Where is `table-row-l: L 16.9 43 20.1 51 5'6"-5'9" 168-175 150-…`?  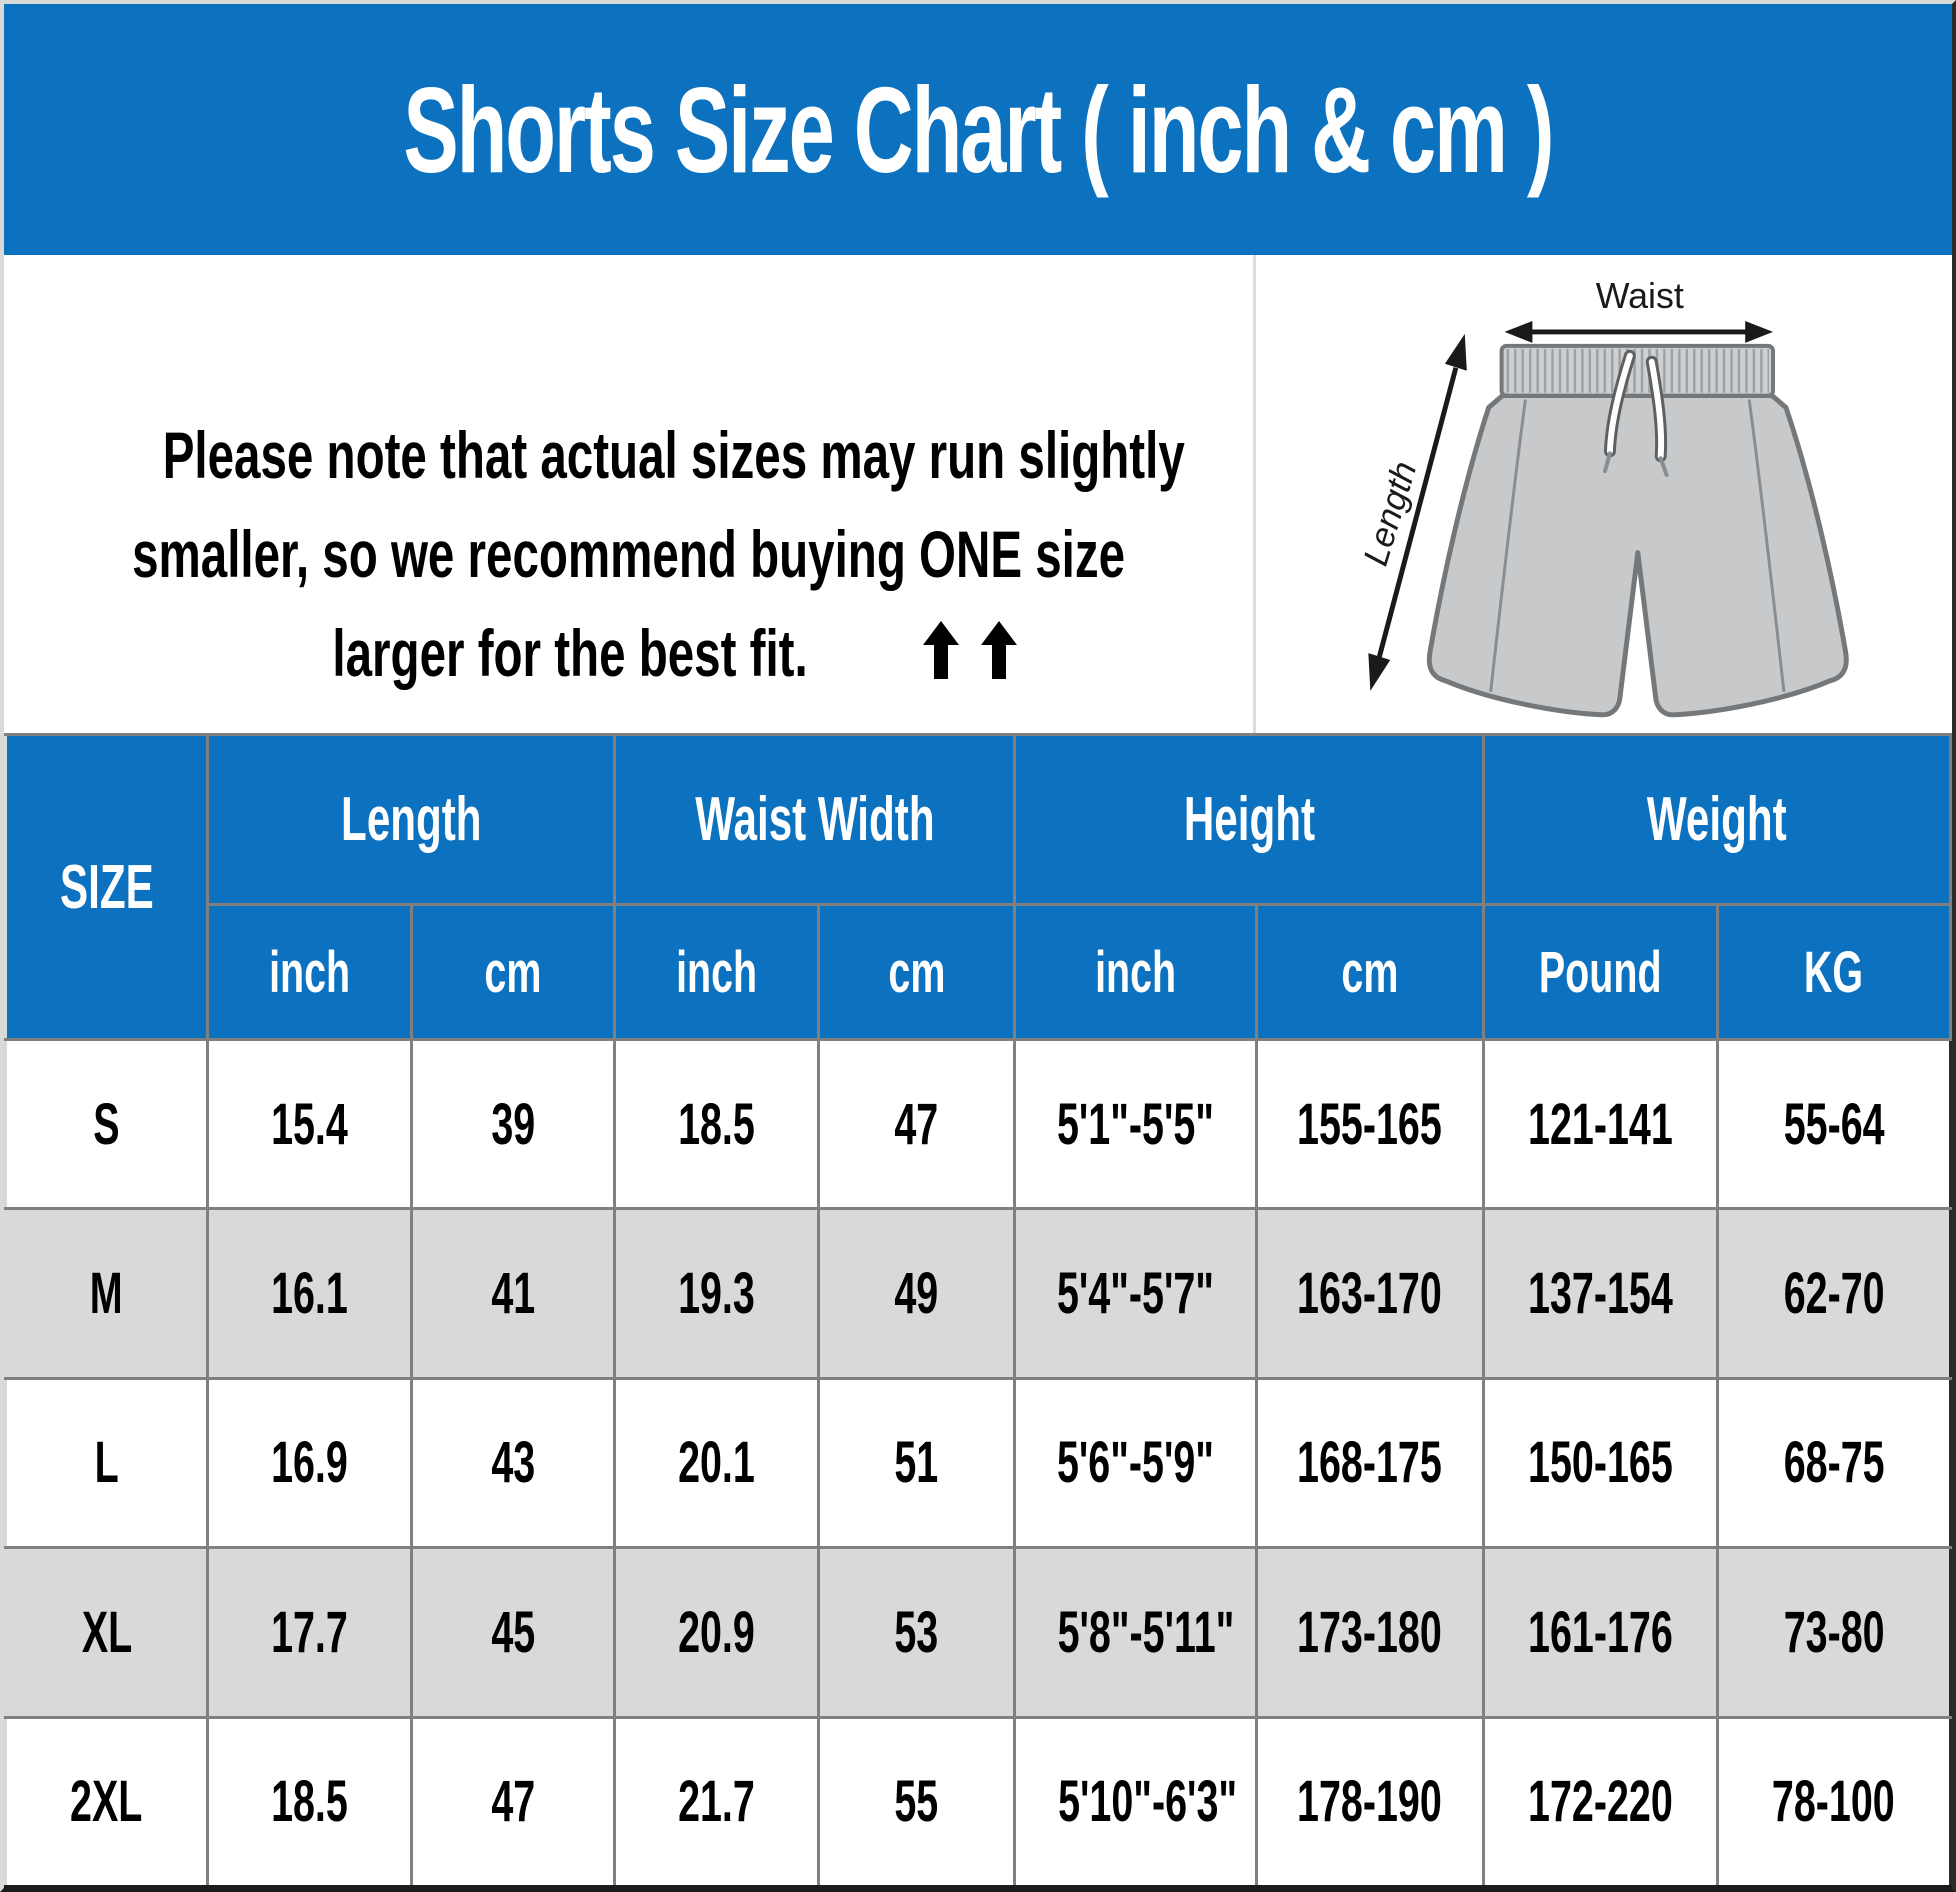 table-row-l: L 16.9 43 20.1 51 5'6"-5'9" 168-175 150-… is located at coordinates (978, 1463).